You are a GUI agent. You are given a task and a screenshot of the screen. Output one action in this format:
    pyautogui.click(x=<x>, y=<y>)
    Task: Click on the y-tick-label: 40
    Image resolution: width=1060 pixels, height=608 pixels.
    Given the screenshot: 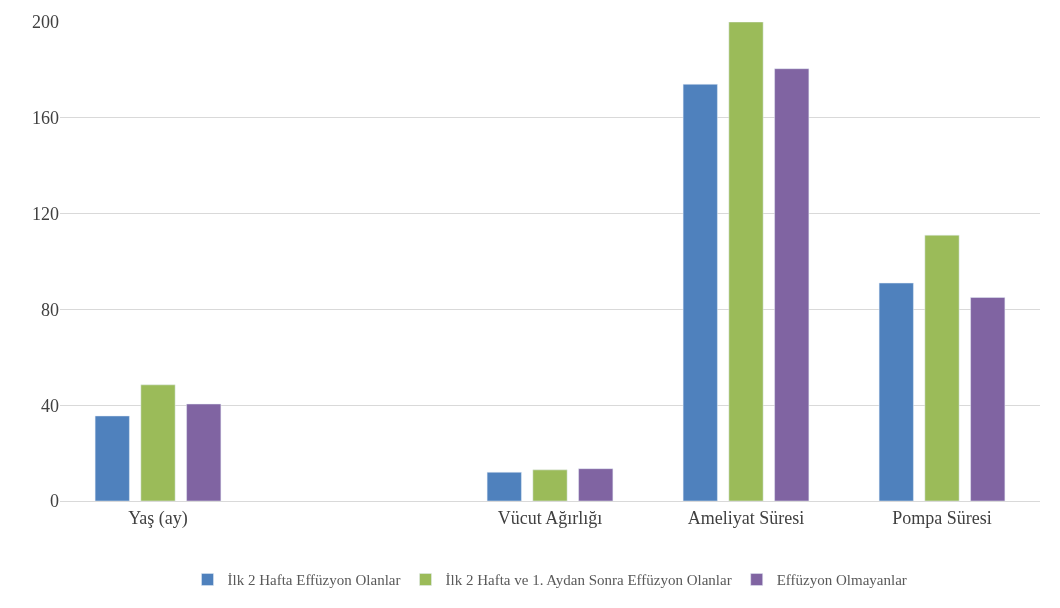 What is the action you would take?
    pyautogui.click(x=50, y=405)
    